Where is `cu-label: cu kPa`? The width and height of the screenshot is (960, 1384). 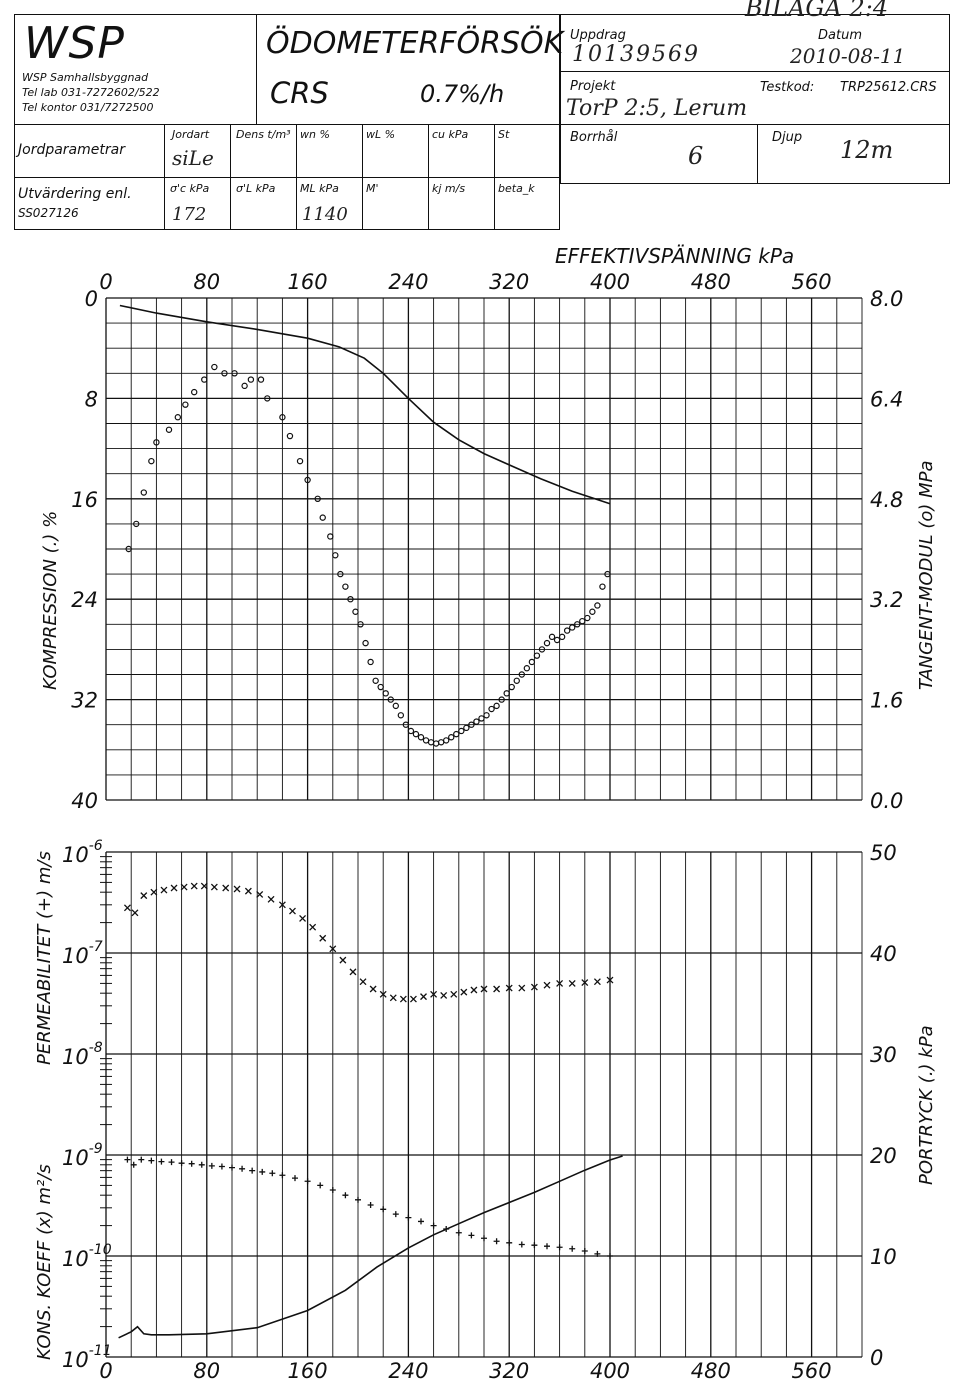 cu-label: cu kPa is located at coordinates (450, 134).